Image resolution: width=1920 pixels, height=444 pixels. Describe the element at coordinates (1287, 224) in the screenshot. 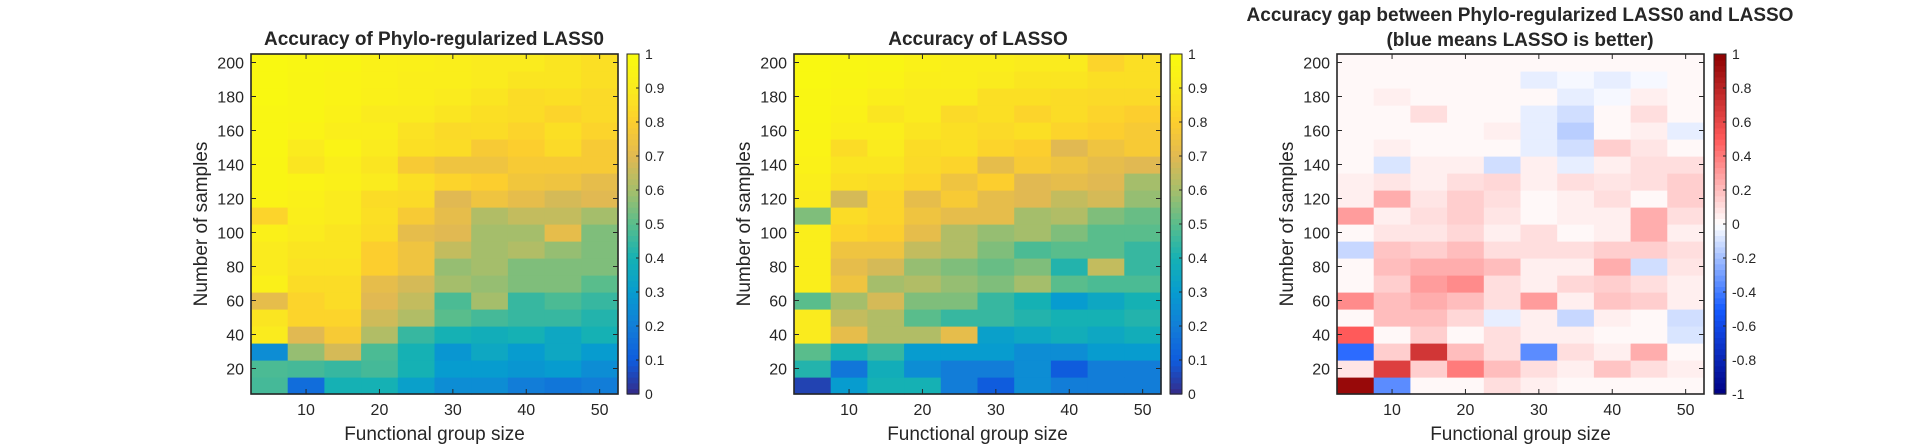

I see `y-axis-label: Number of samples` at that location.